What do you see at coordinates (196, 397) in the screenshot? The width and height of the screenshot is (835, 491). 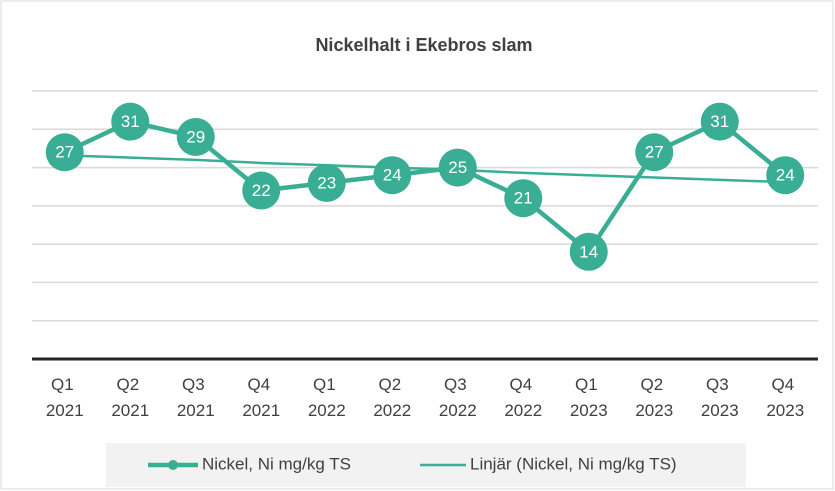 I see `x-tick-label: Q3 2021` at bounding box center [196, 397].